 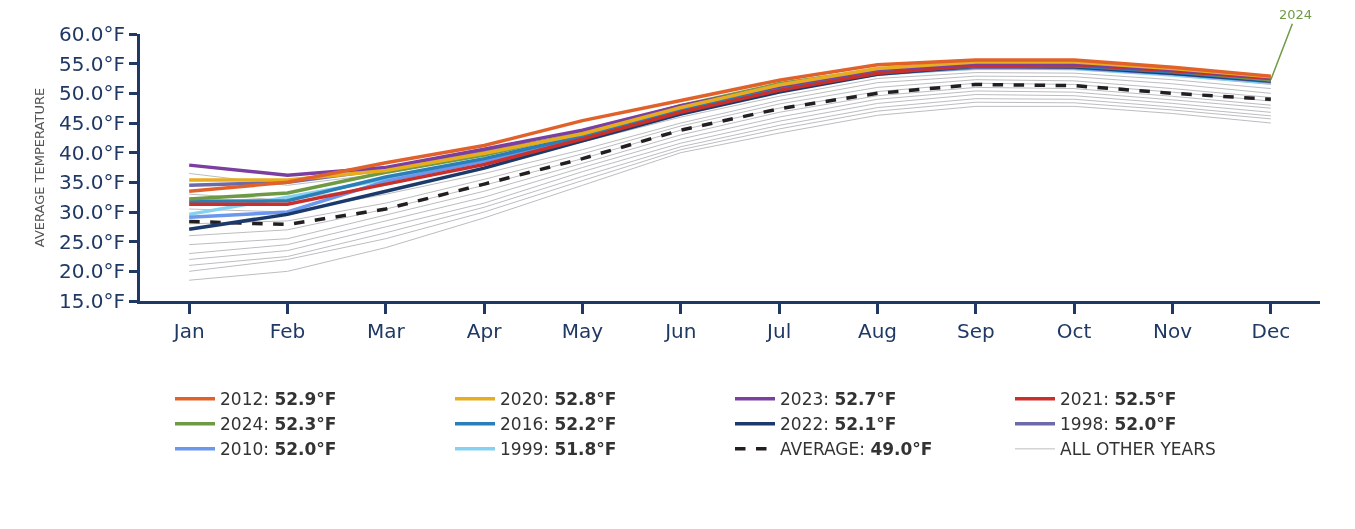 I want to click on legend-label: 2021: 52.5°F, so click(x=1118, y=399).